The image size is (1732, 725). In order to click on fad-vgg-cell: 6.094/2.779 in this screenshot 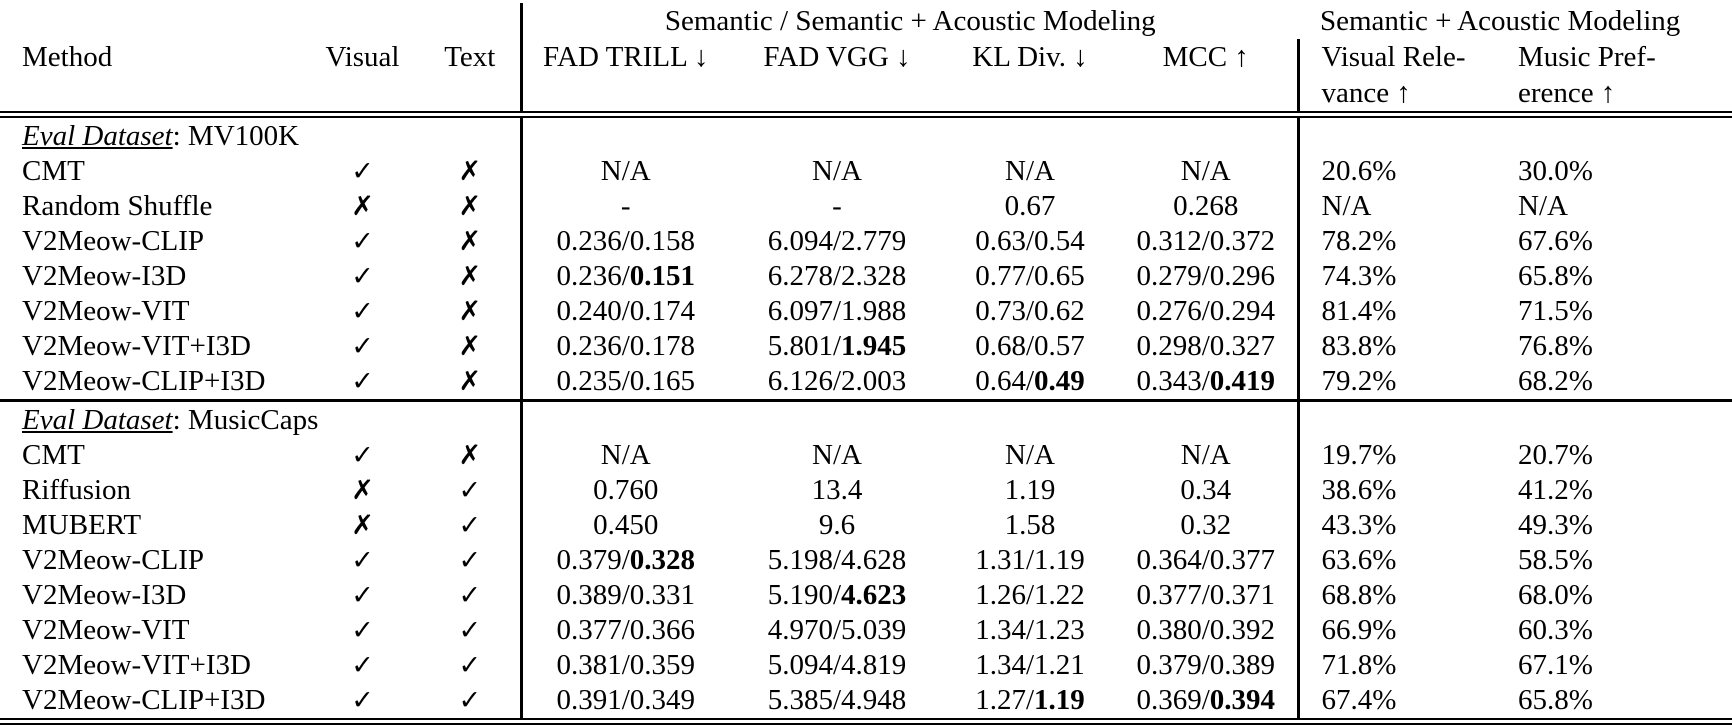, I will do `click(837, 241)`.